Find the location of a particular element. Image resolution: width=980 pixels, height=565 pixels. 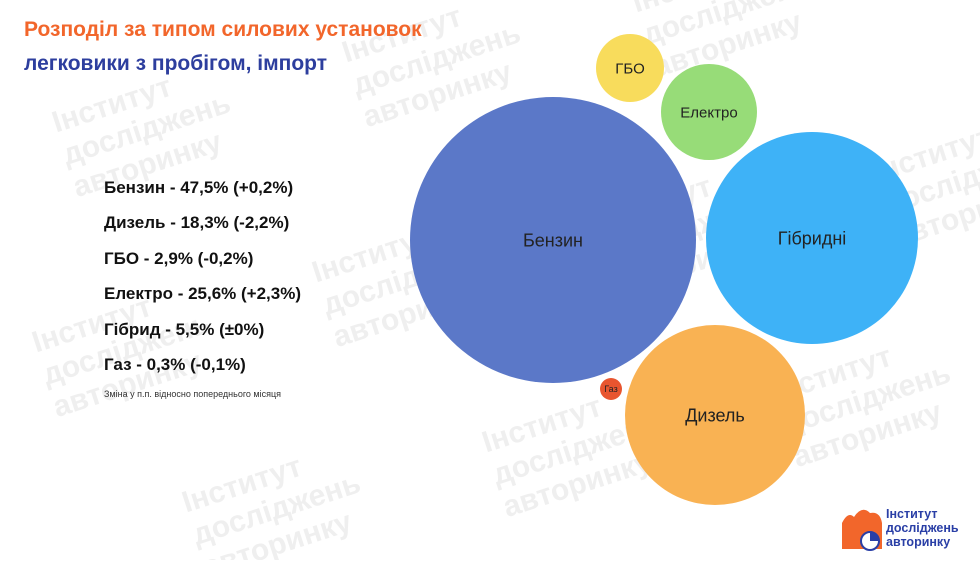

bubble-electric is located at coordinates (709, 112).